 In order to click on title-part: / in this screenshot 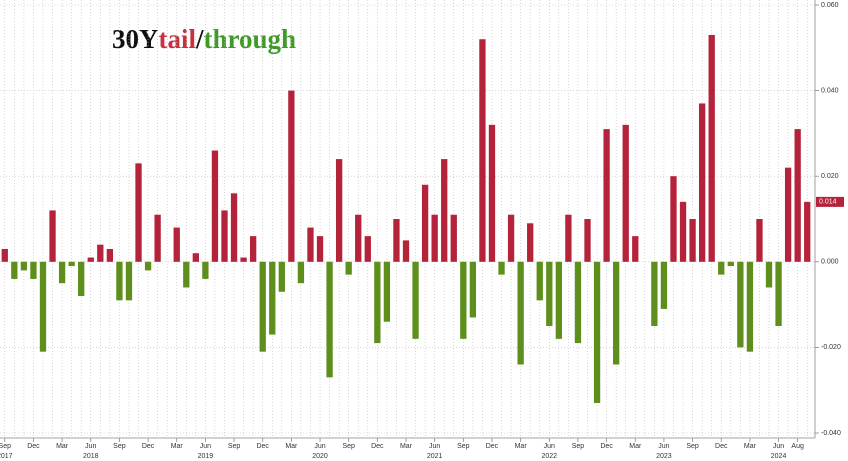, I will do `click(199, 39)`.